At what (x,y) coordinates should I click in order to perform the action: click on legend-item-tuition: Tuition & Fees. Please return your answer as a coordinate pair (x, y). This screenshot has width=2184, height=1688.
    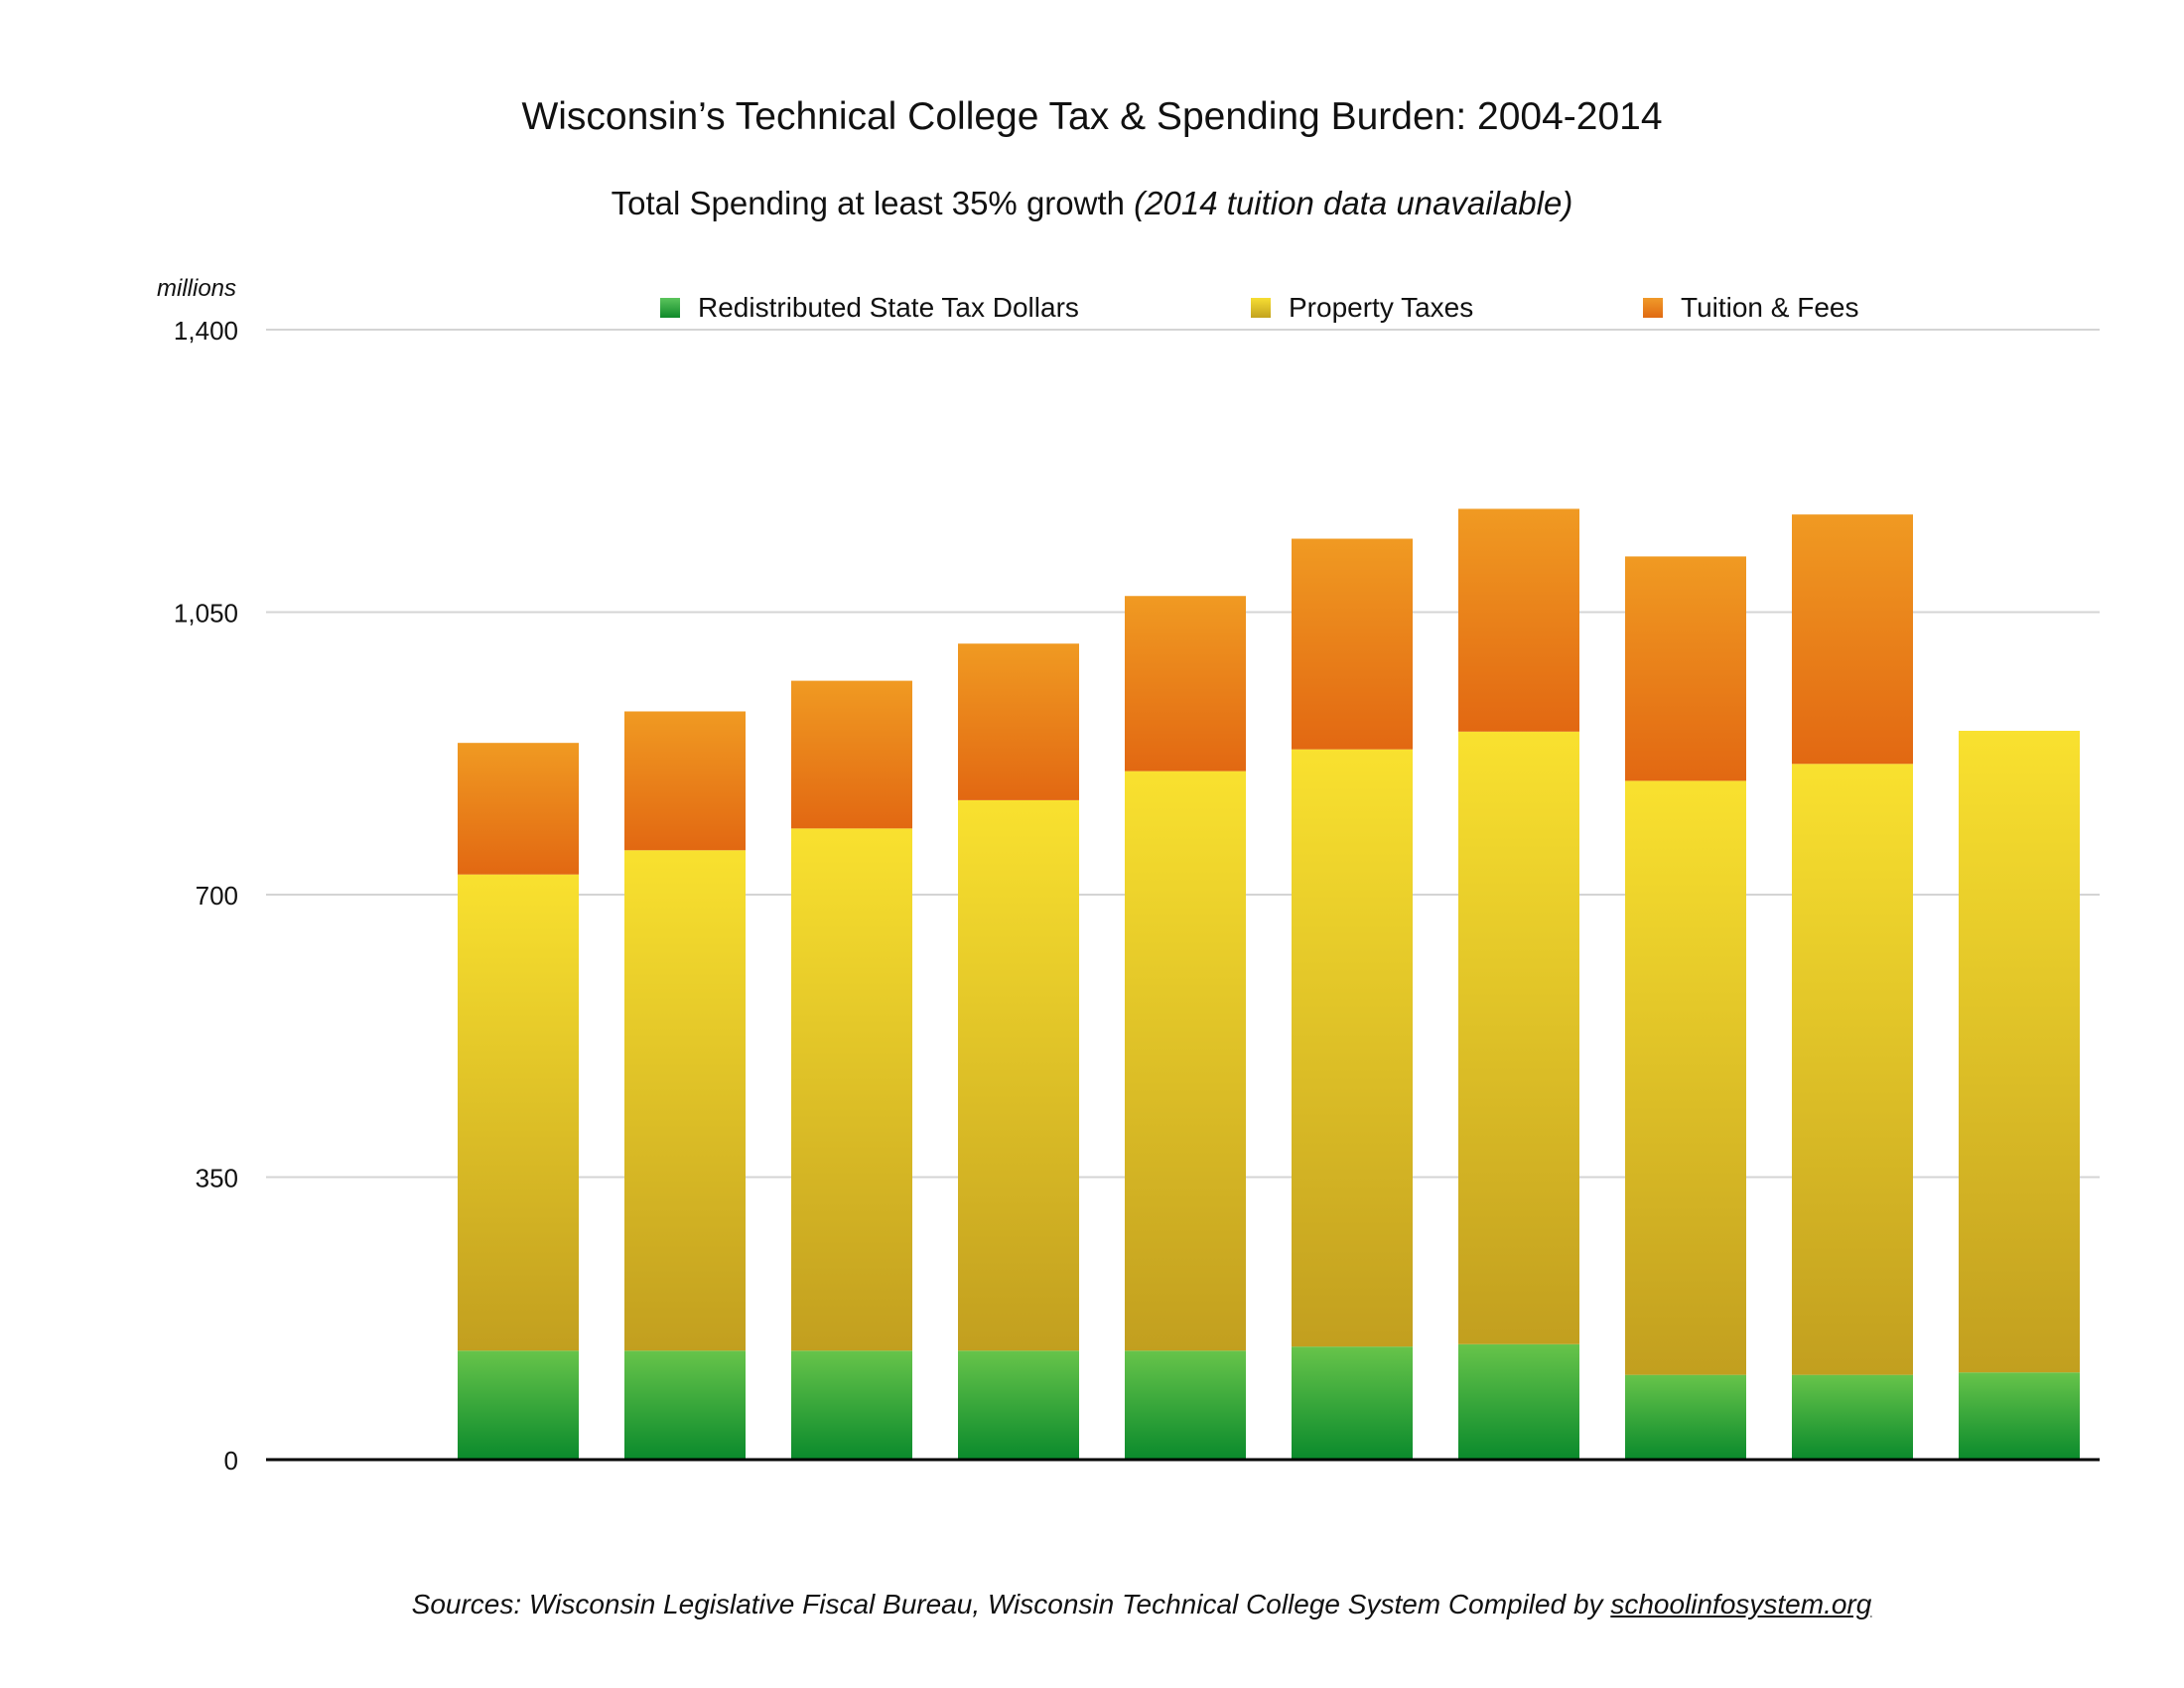
    Looking at the image, I should click on (1750, 308).